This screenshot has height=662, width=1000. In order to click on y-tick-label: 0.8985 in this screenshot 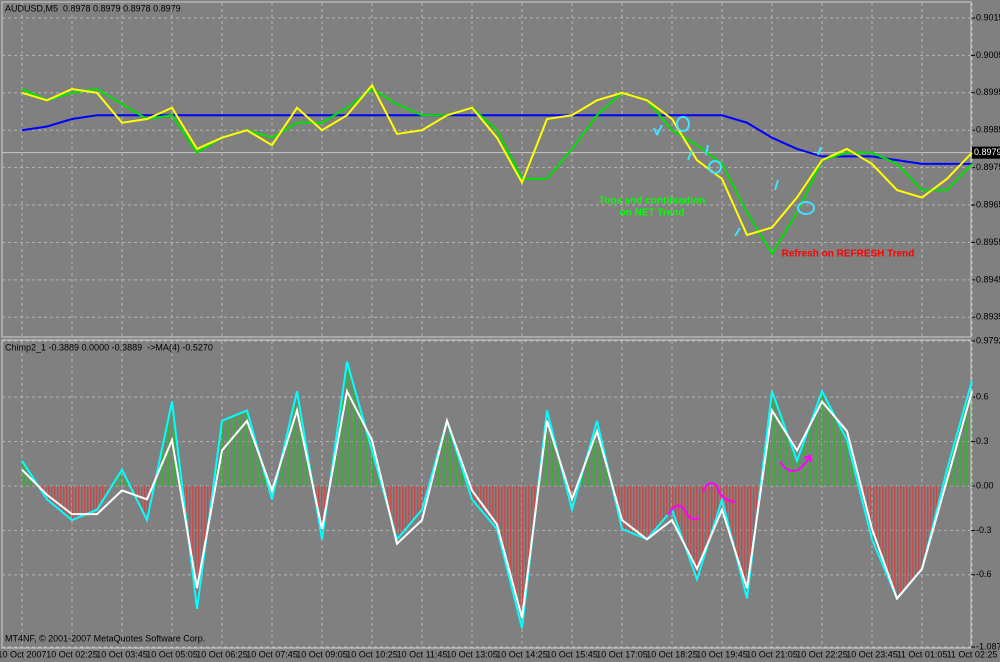, I will do `click(988, 130)`.